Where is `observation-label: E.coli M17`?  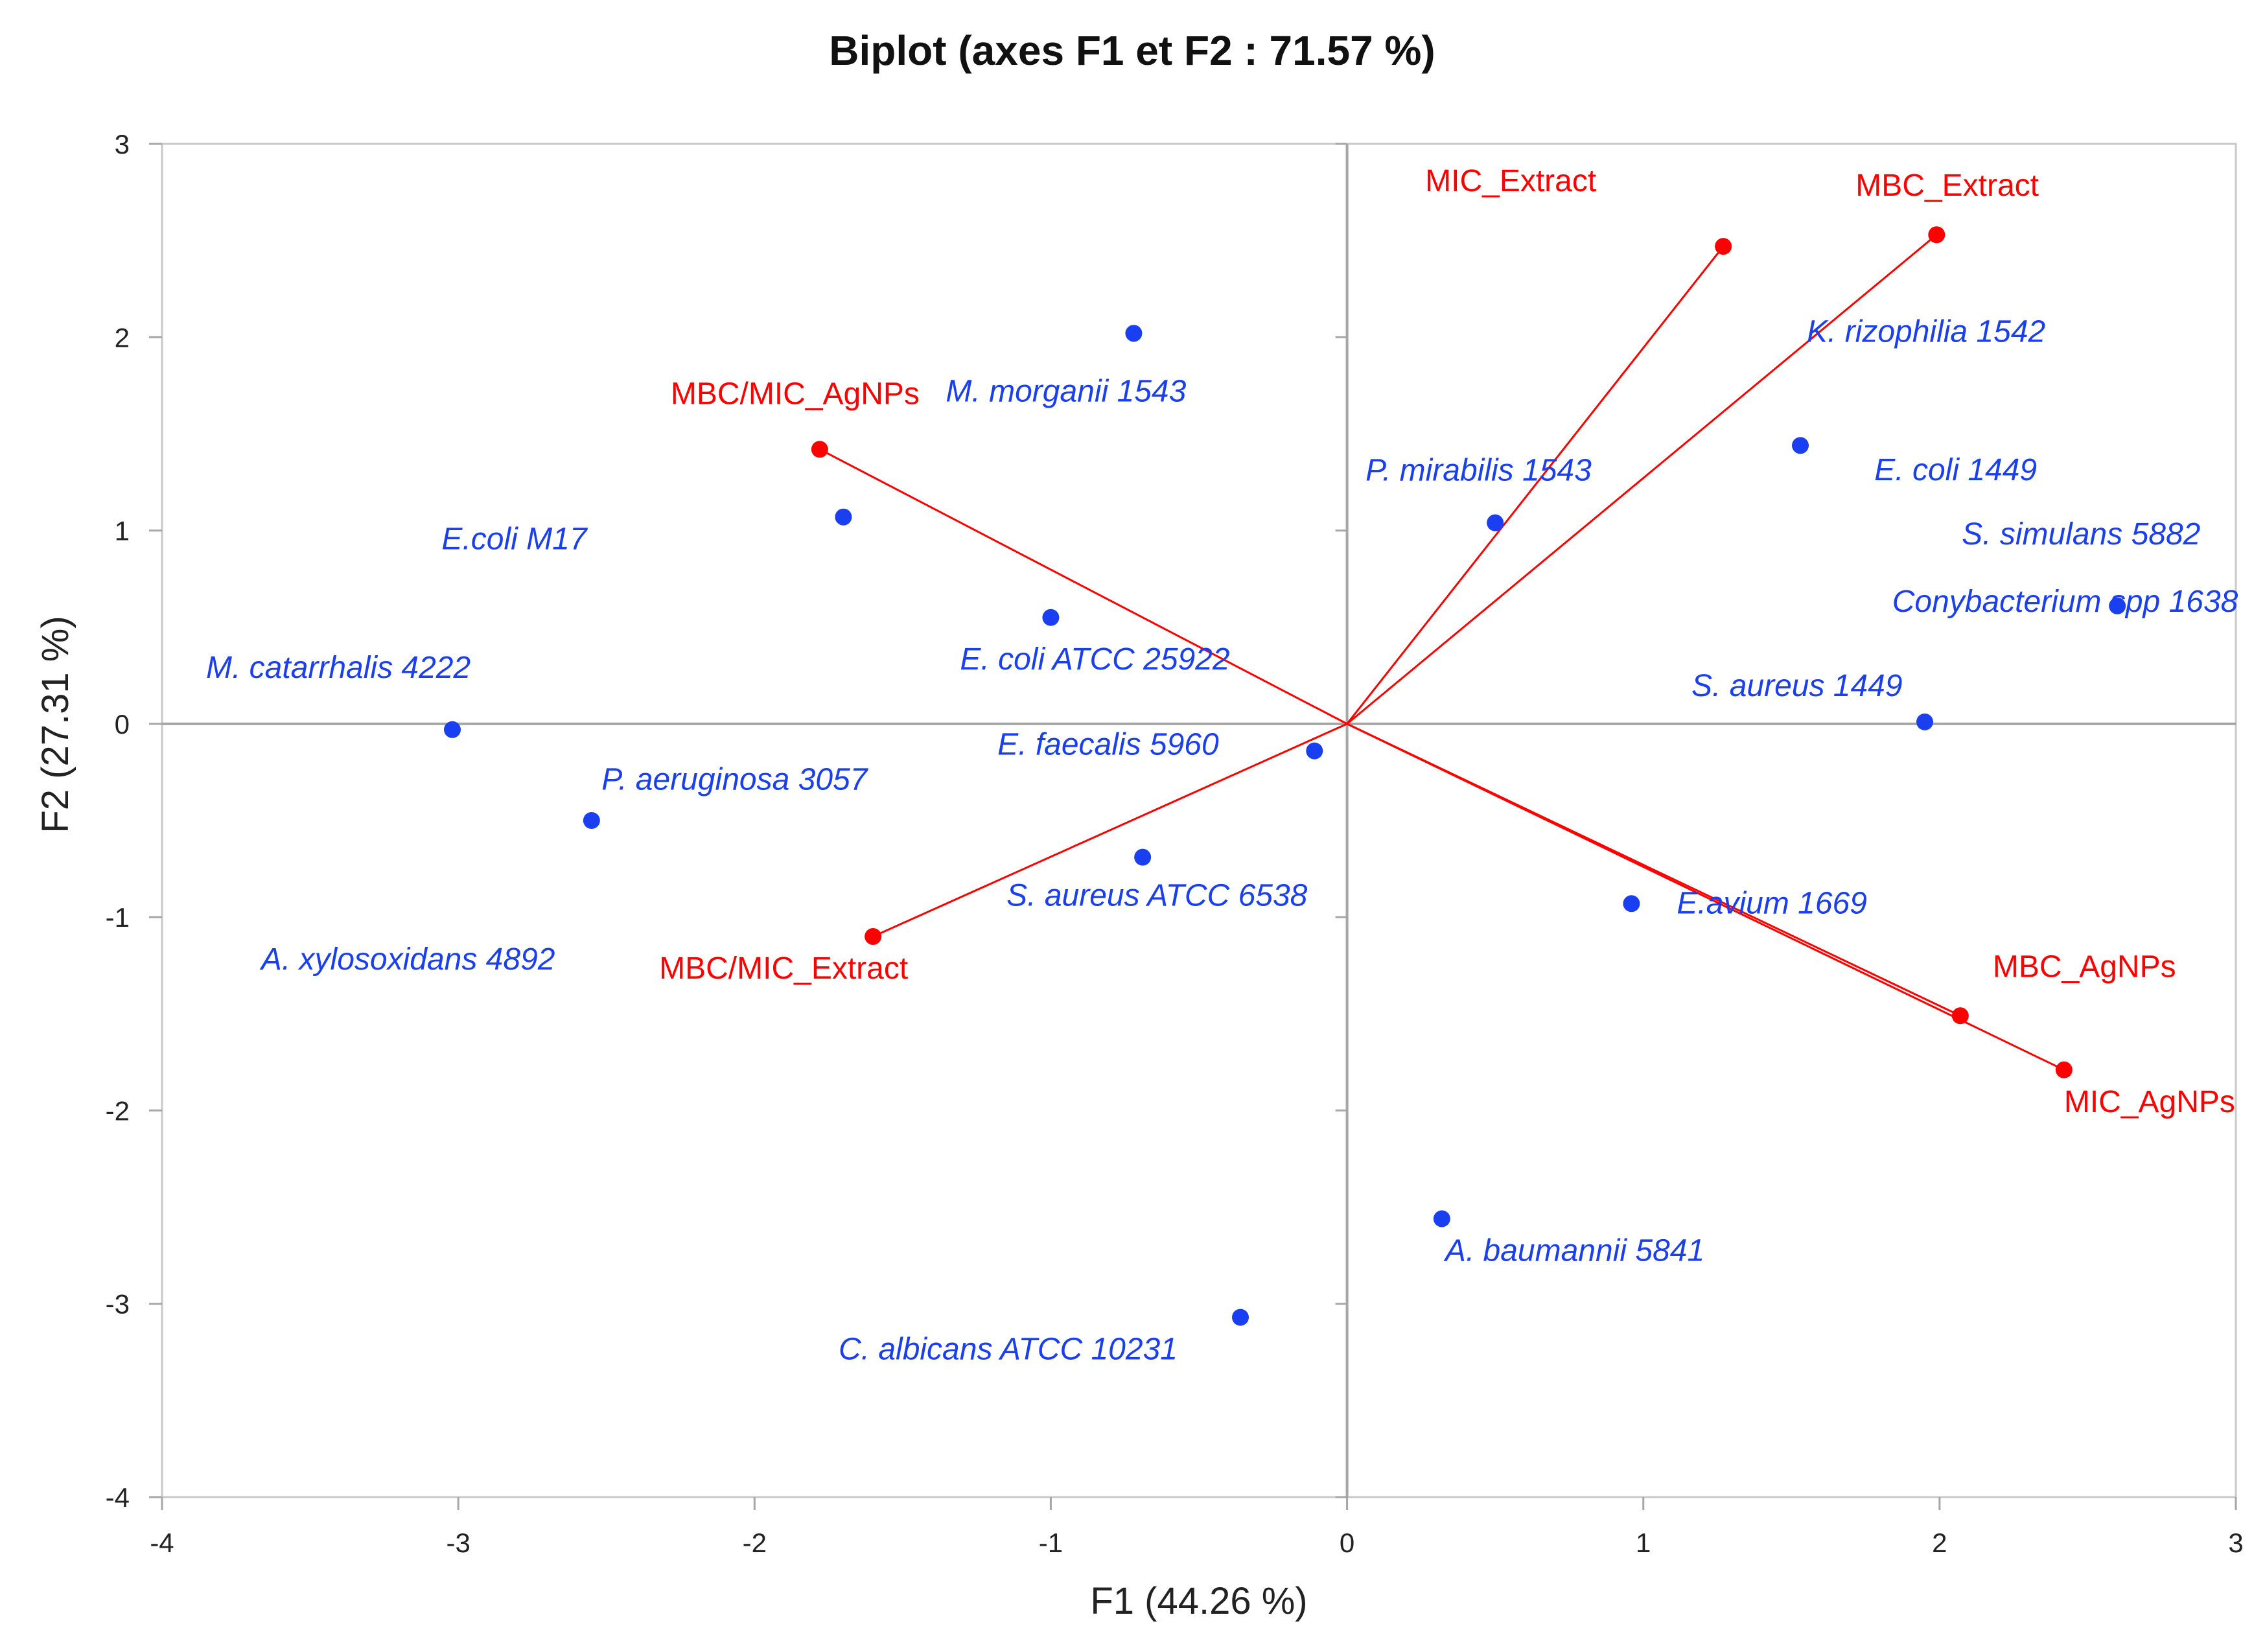 observation-label: E.coli M17 is located at coordinates (515, 539).